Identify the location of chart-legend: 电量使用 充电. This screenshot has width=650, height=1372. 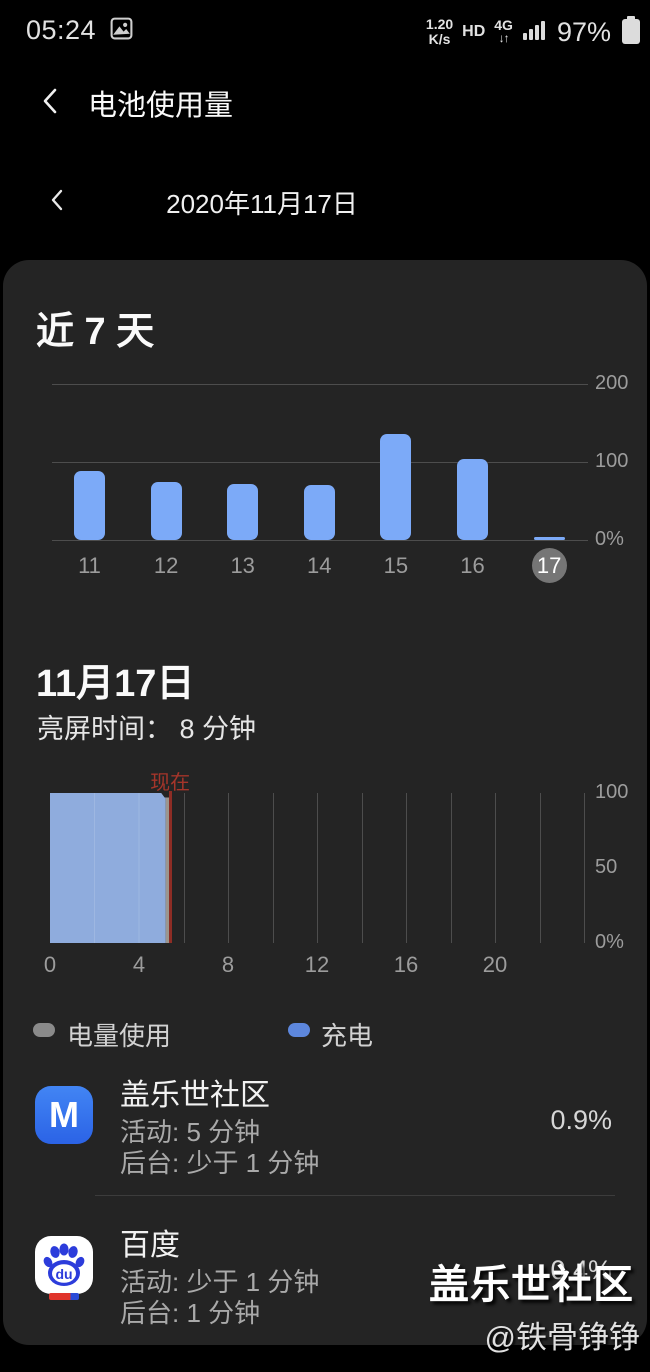
(325, 1033).